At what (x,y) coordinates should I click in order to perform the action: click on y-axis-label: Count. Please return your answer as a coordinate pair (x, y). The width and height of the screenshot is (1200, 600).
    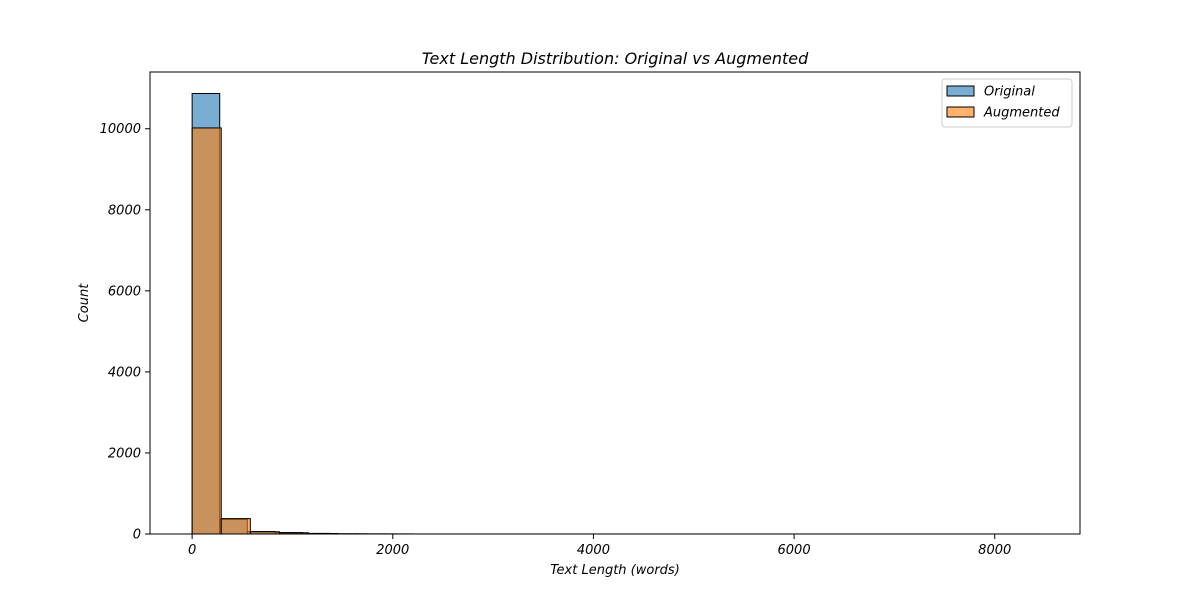
    Looking at the image, I should click on (84, 303).